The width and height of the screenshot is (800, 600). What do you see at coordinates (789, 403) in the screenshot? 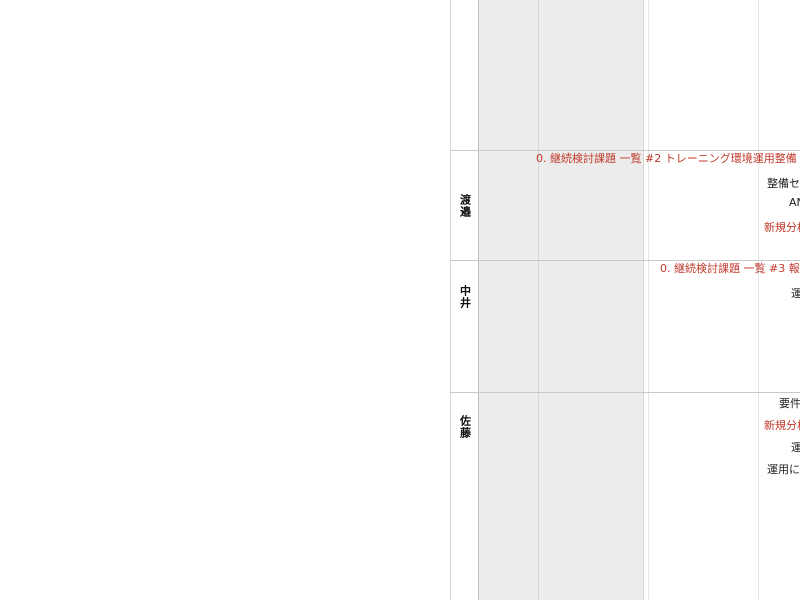
I see `task-item: 要件` at bounding box center [789, 403].